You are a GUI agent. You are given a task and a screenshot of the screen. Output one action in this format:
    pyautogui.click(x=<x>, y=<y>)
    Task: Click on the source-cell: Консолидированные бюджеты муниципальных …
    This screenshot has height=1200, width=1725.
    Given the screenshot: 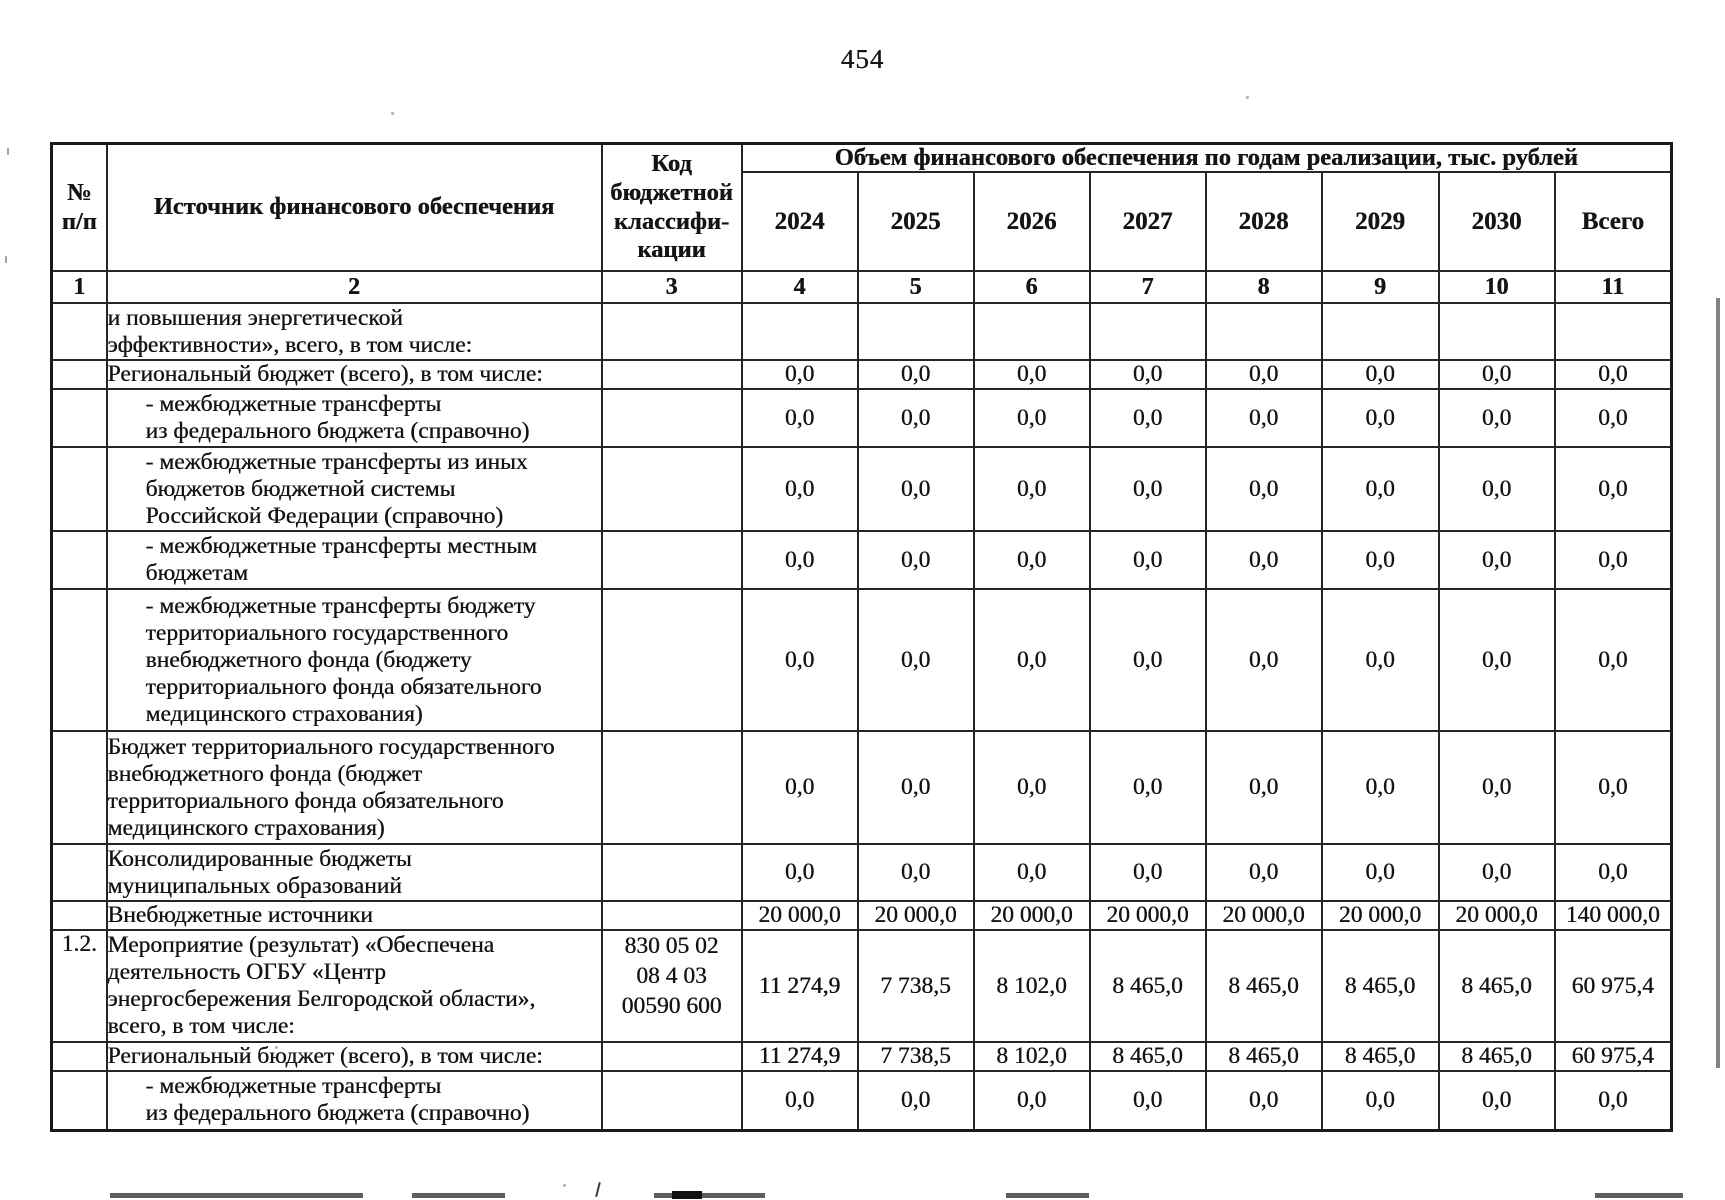 What is the action you would take?
    pyautogui.click(x=354, y=872)
    